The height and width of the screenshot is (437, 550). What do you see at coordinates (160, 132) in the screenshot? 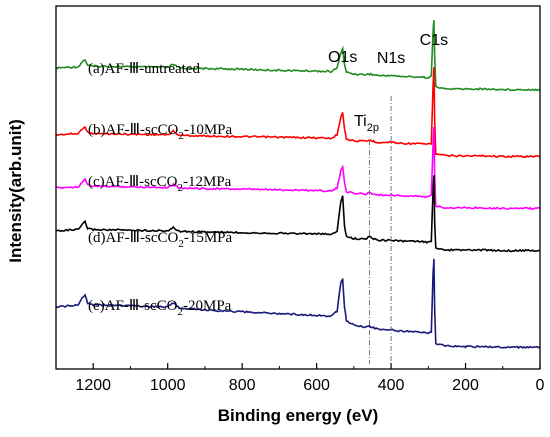
I see `series-label: (b)AF-Ⅲ-scCO2-10MPa` at bounding box center [160, 132].